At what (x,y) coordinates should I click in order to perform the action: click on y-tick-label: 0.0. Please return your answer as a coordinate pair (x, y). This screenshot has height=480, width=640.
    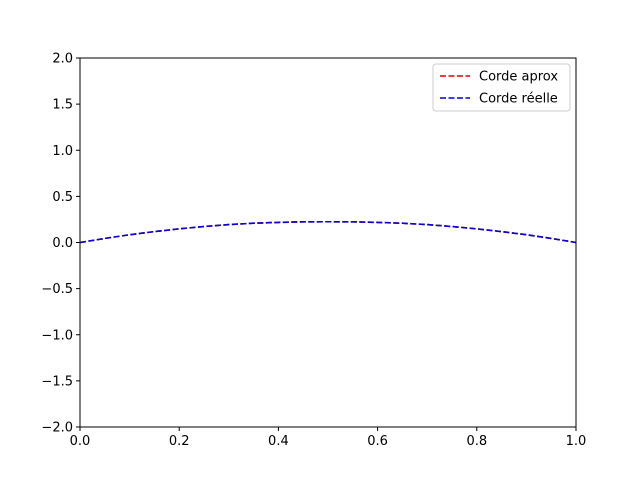
    Looking at the image, I should click on (62, 243).